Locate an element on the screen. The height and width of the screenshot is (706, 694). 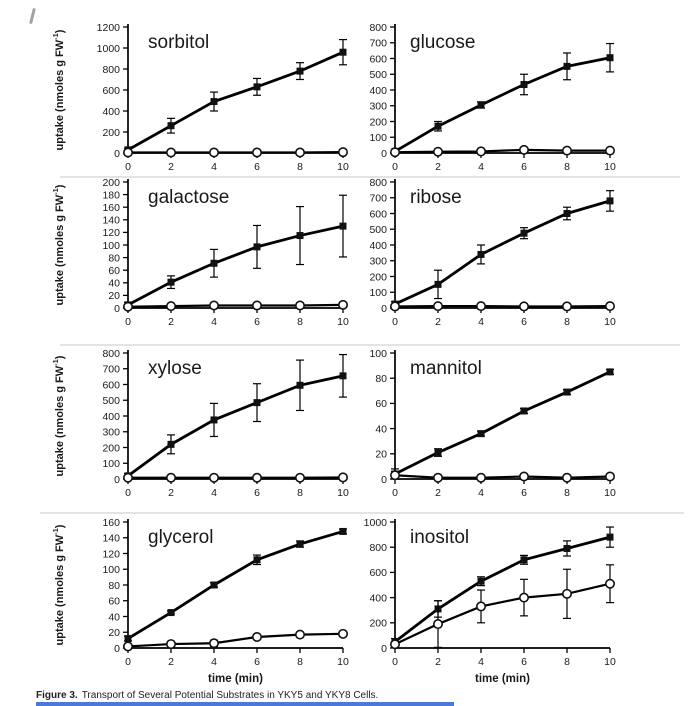
panel-title: glucose is located at coordinates (443, 42).